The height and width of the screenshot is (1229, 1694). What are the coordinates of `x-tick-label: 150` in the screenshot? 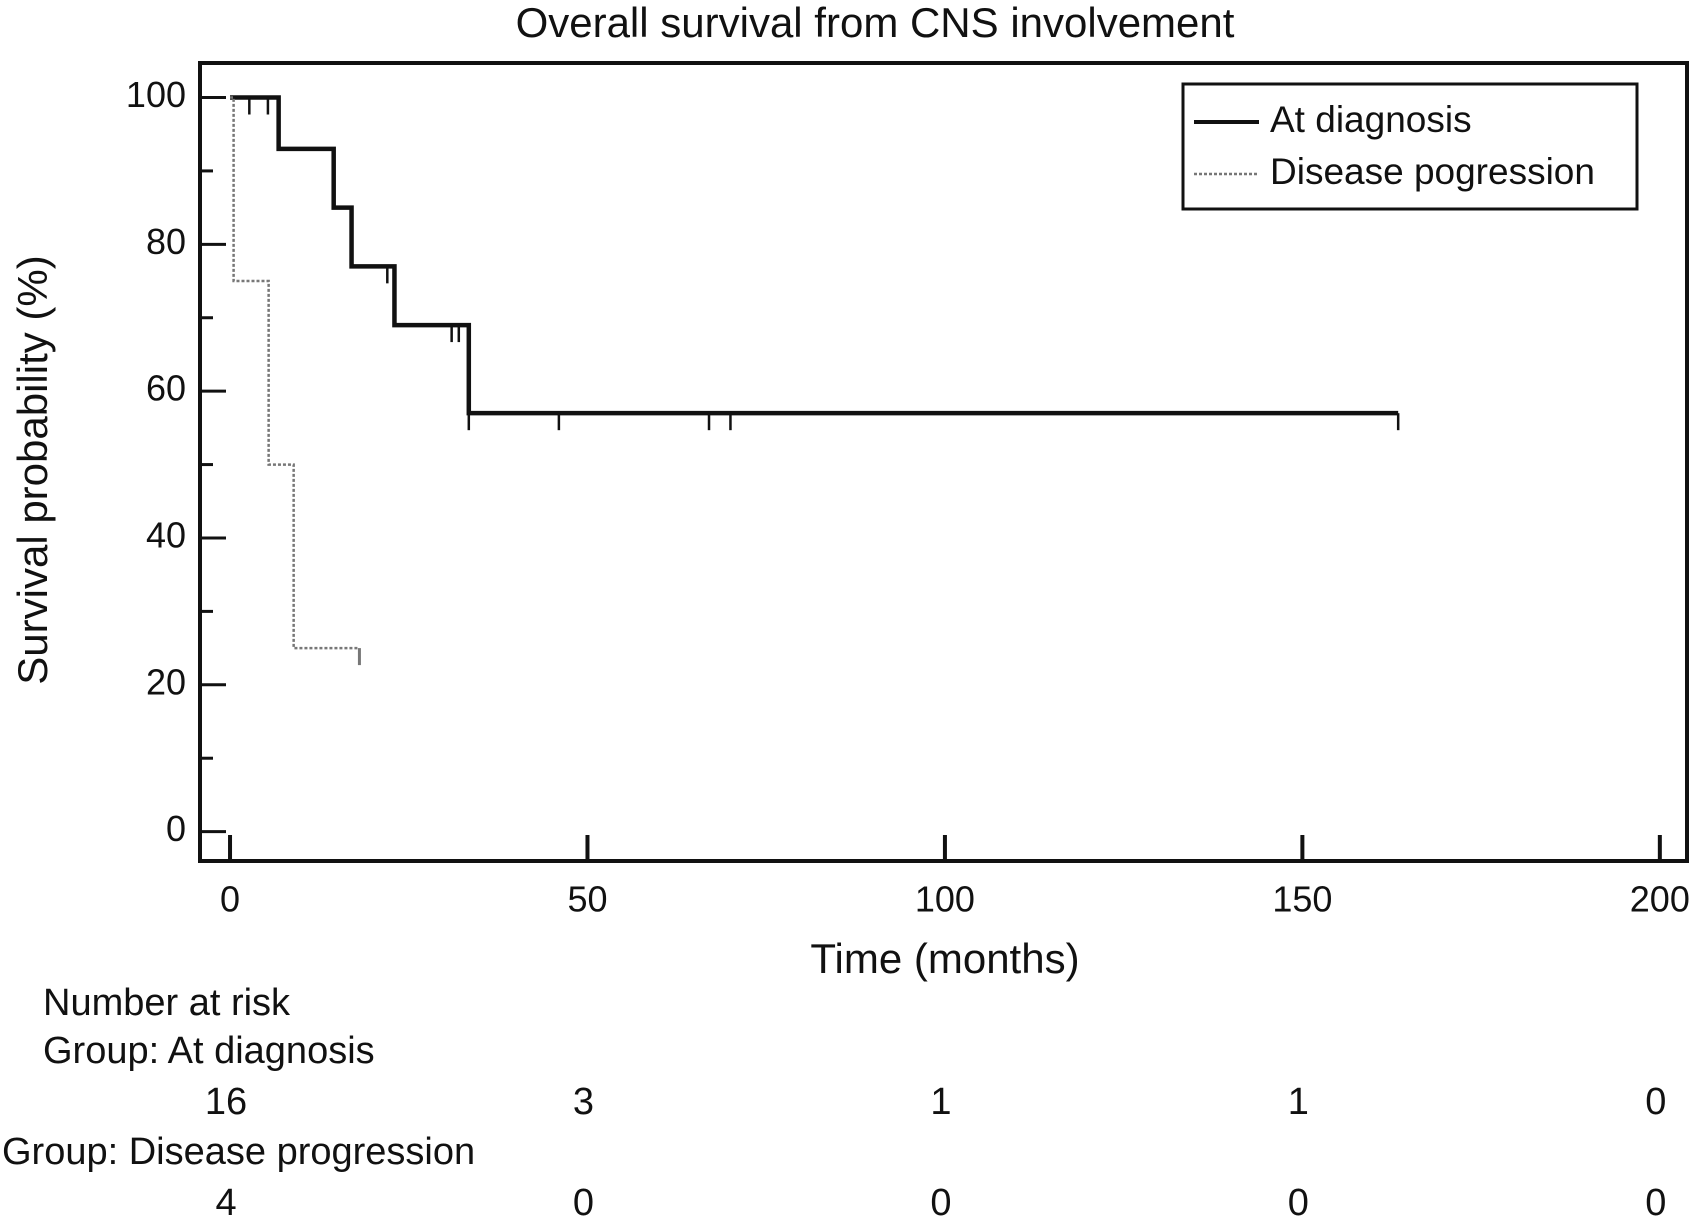 It's located at (1302, 899).